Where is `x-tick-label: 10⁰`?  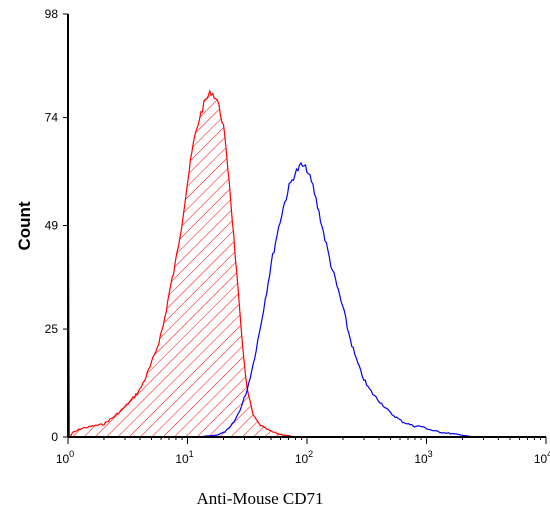 x-tick-label: 10⁰ is located at coordinates (65, 457).